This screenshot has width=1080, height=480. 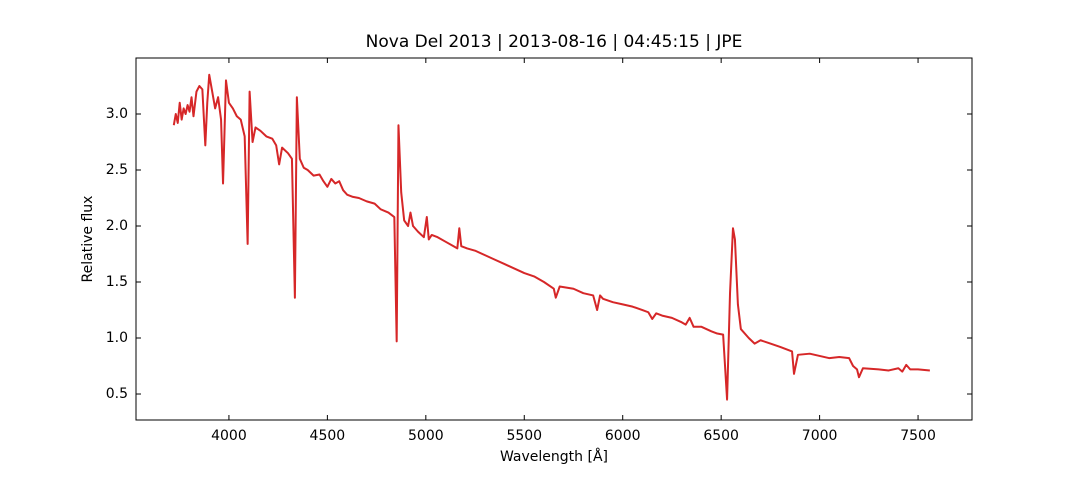 What do you see at coordinates (623, 436) in the screenshot?
I see `x-tick-label: 6000` at bounding box center [623, 436].